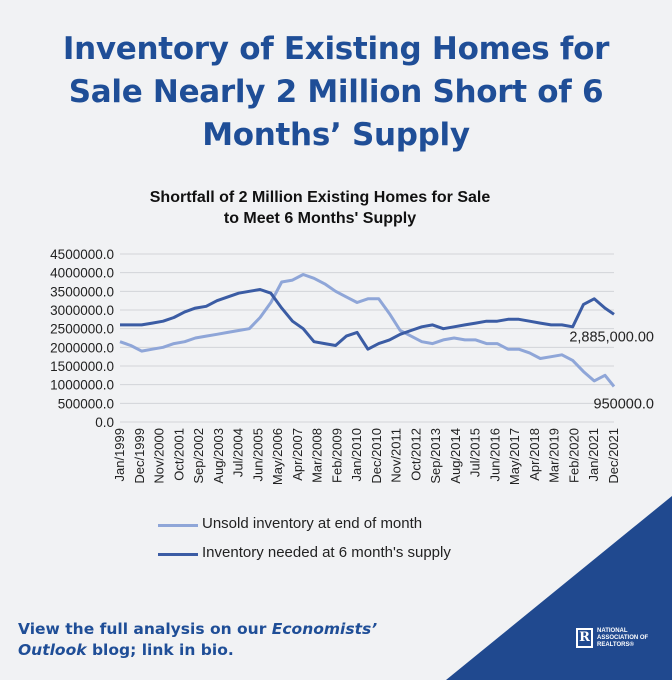 The height and width of the screenshot is (680, 672). Describe the element at coordinates (82, 310) in the screenshot. I see `y-tick-label: 3000000.0` at that location.